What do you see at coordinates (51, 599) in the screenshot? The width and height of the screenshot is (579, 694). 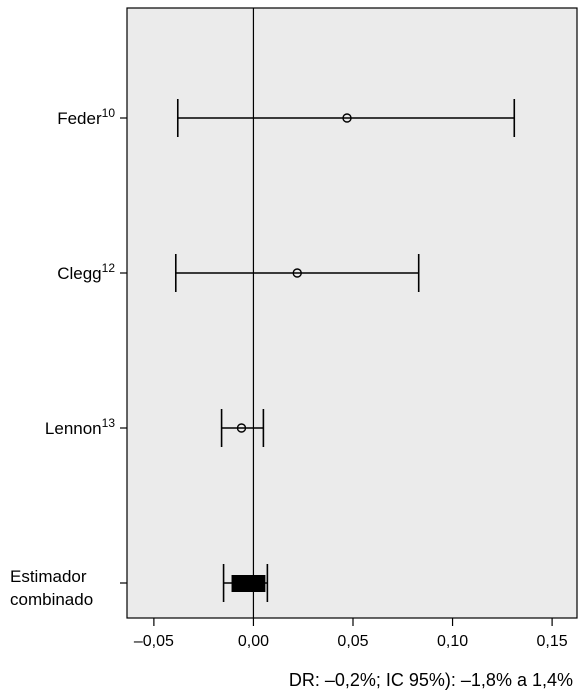 I see `combined-label-line2: combinado` at bounding box center [51, 599].